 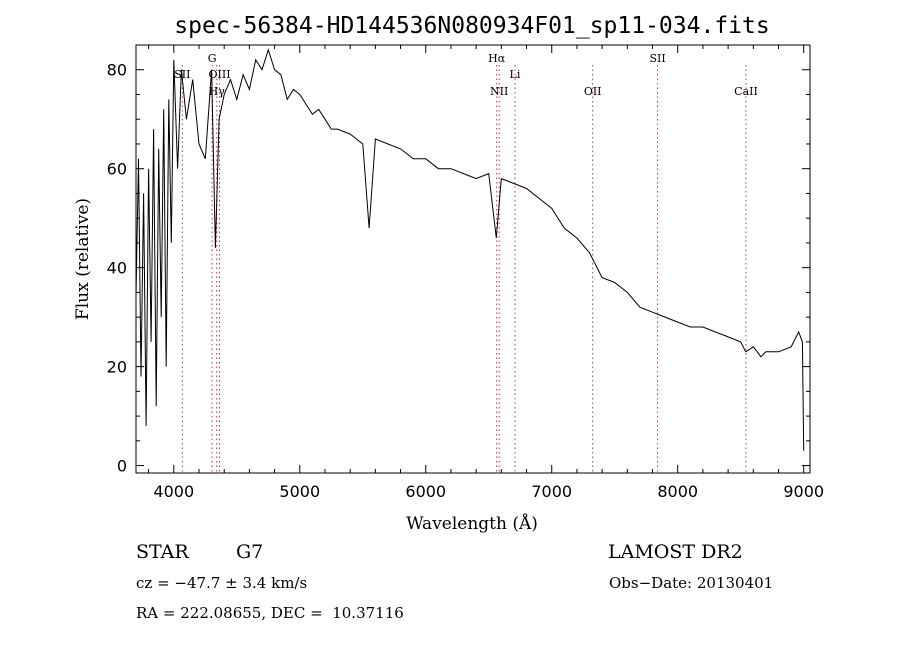 What do you see at coordinates (122, 466) in the screenshot?
I see `y-tick-label: 0` at bounding box center [122, 466].